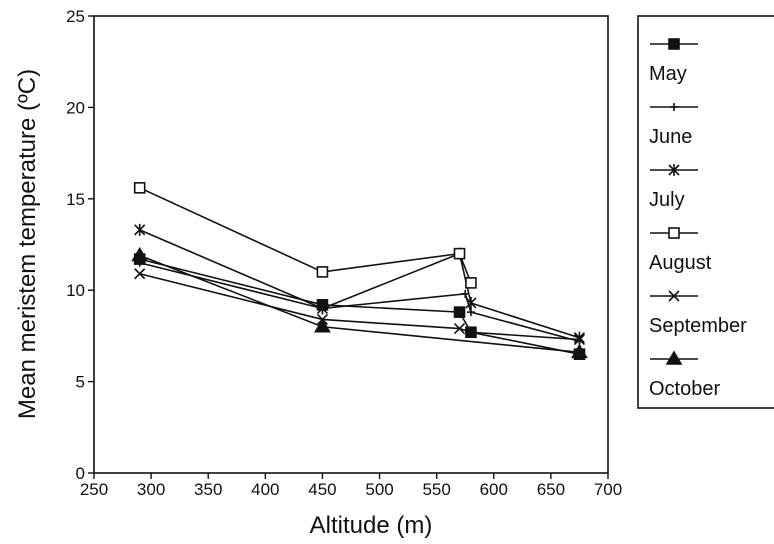  I want to click on x-tick-label-650: 650, so click(551, 489).